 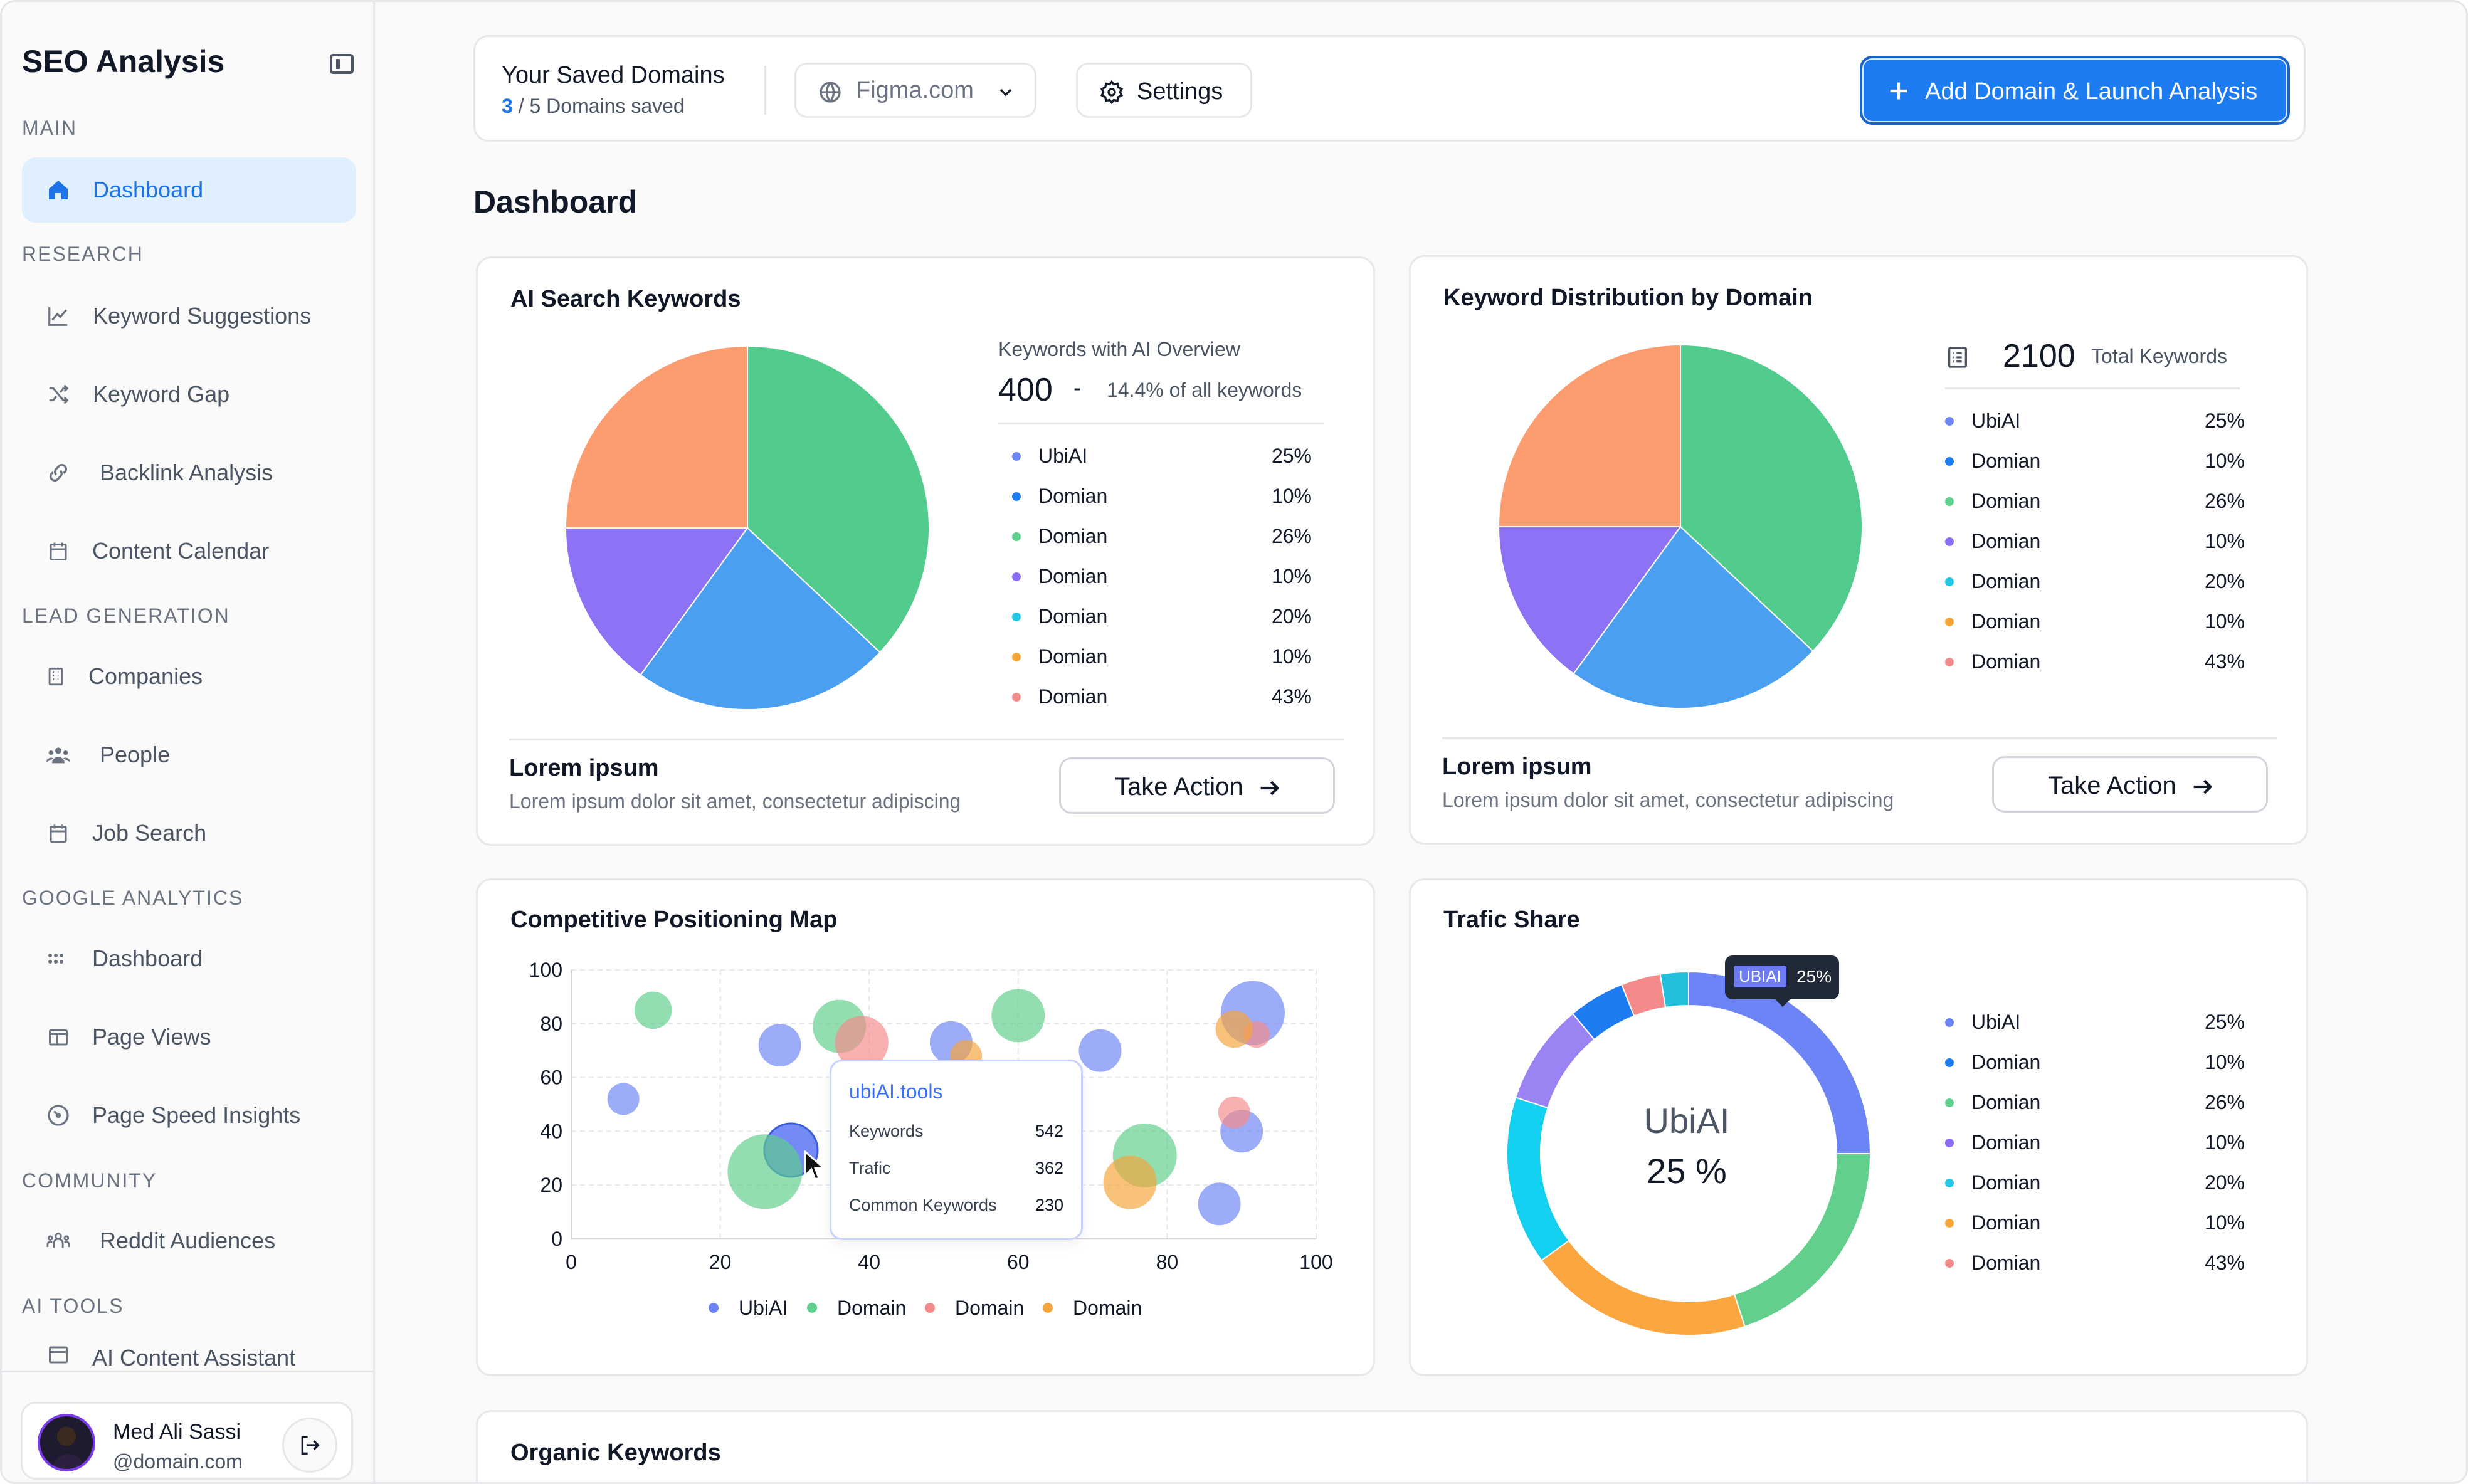 I want to click on user-email: @domain.com, so click(x=178, y=1461).